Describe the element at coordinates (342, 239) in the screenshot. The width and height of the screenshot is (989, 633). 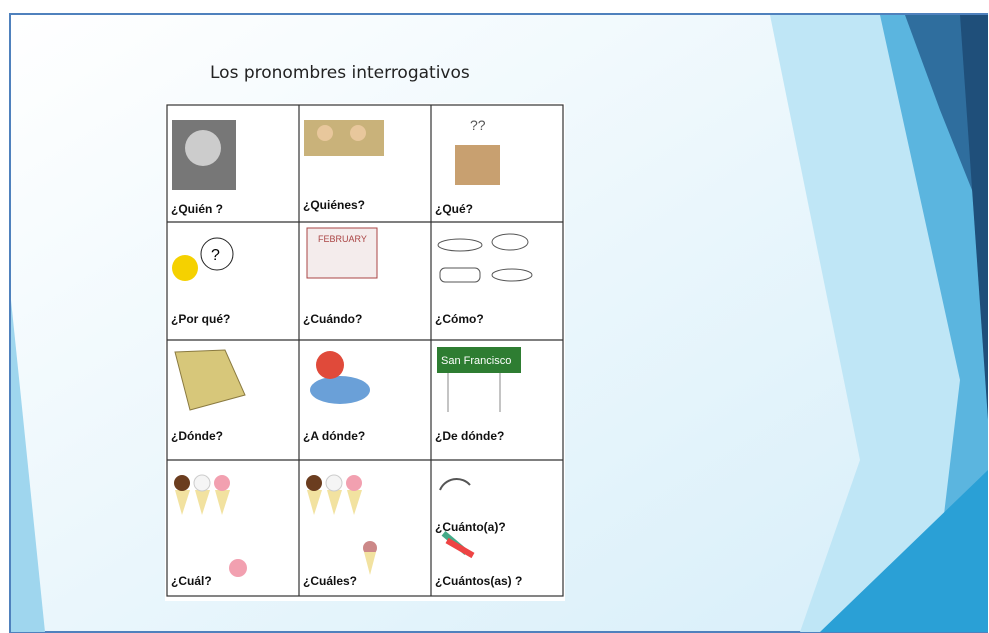
I see `svg-text: FEBRUARY` at that location.